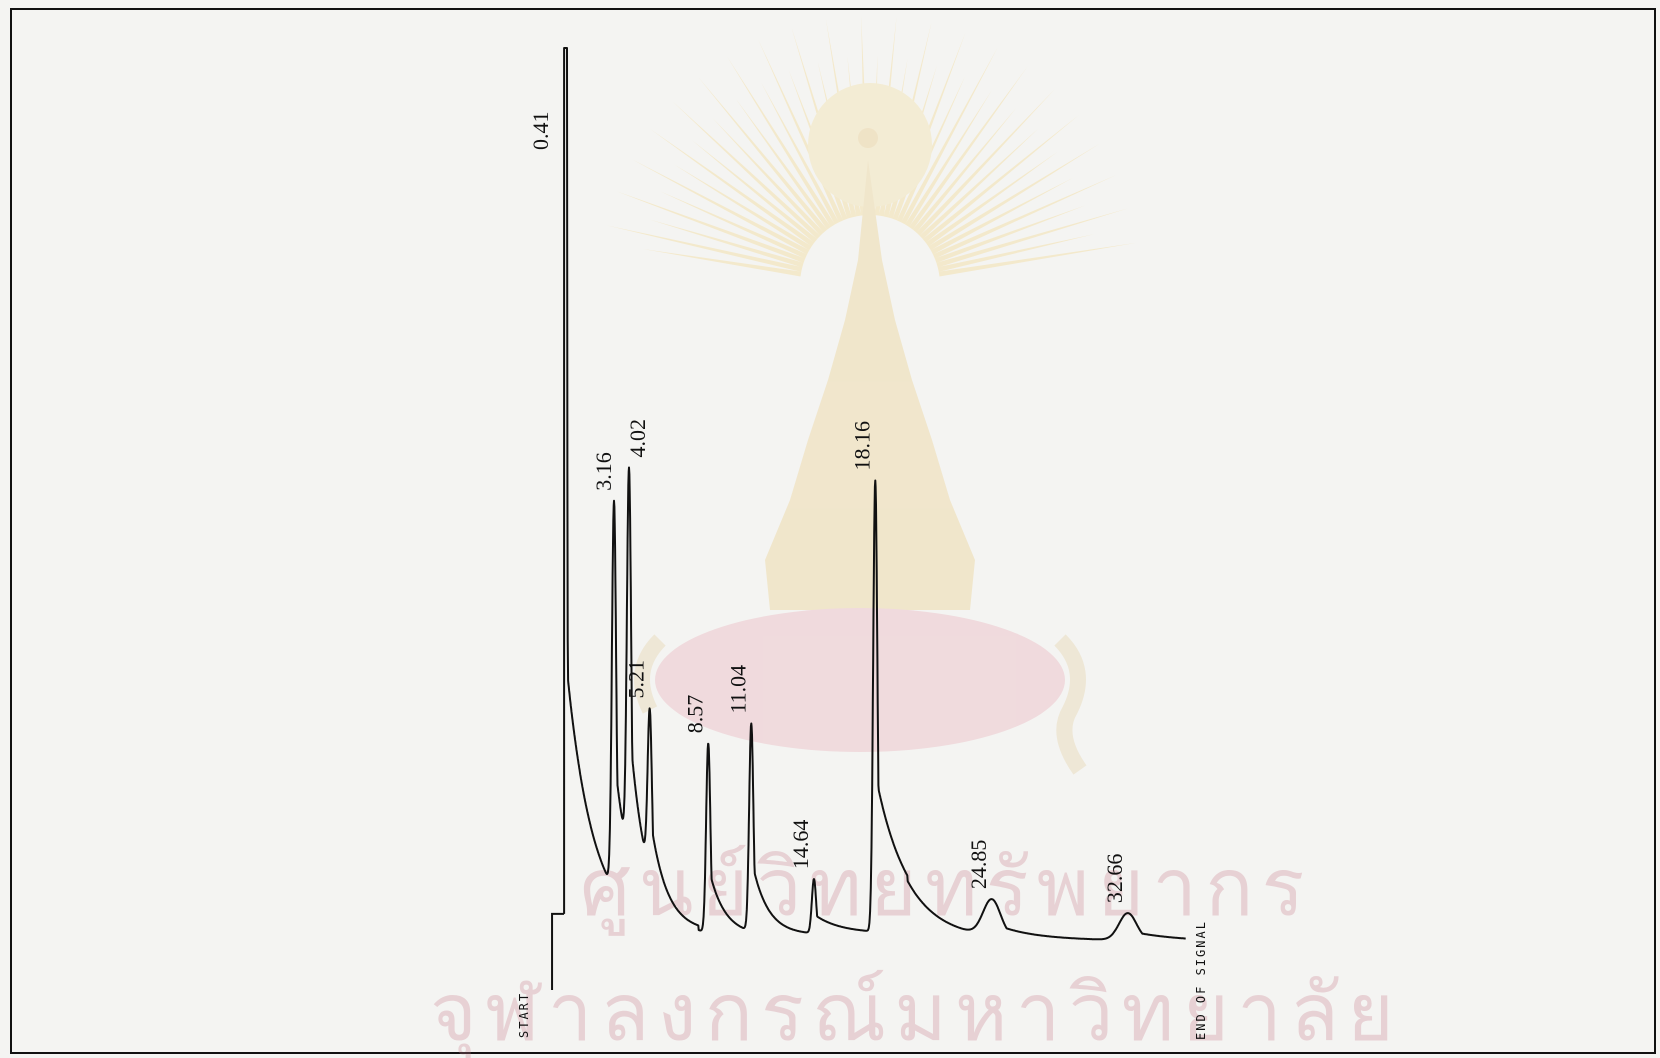 Image resolution: width=1660 pixels, height=1058 pixels. What do you see at coordinates (558, 951) in the screenshot?
I see `start-baseline-step` at bounding box center [558, 951].